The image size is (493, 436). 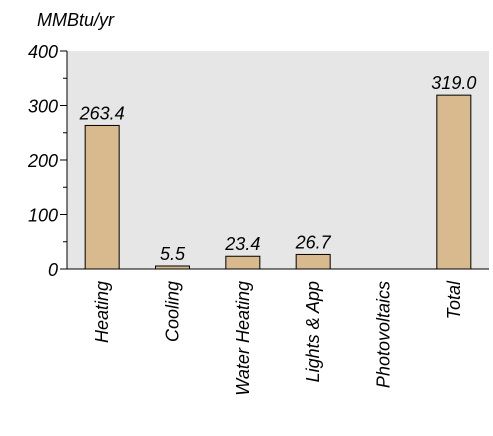 What do you see at coordinates (76, 20) in the screenshot?
I see `y-axis-title: MMBtu/yr` at bounding box center [76, 20].